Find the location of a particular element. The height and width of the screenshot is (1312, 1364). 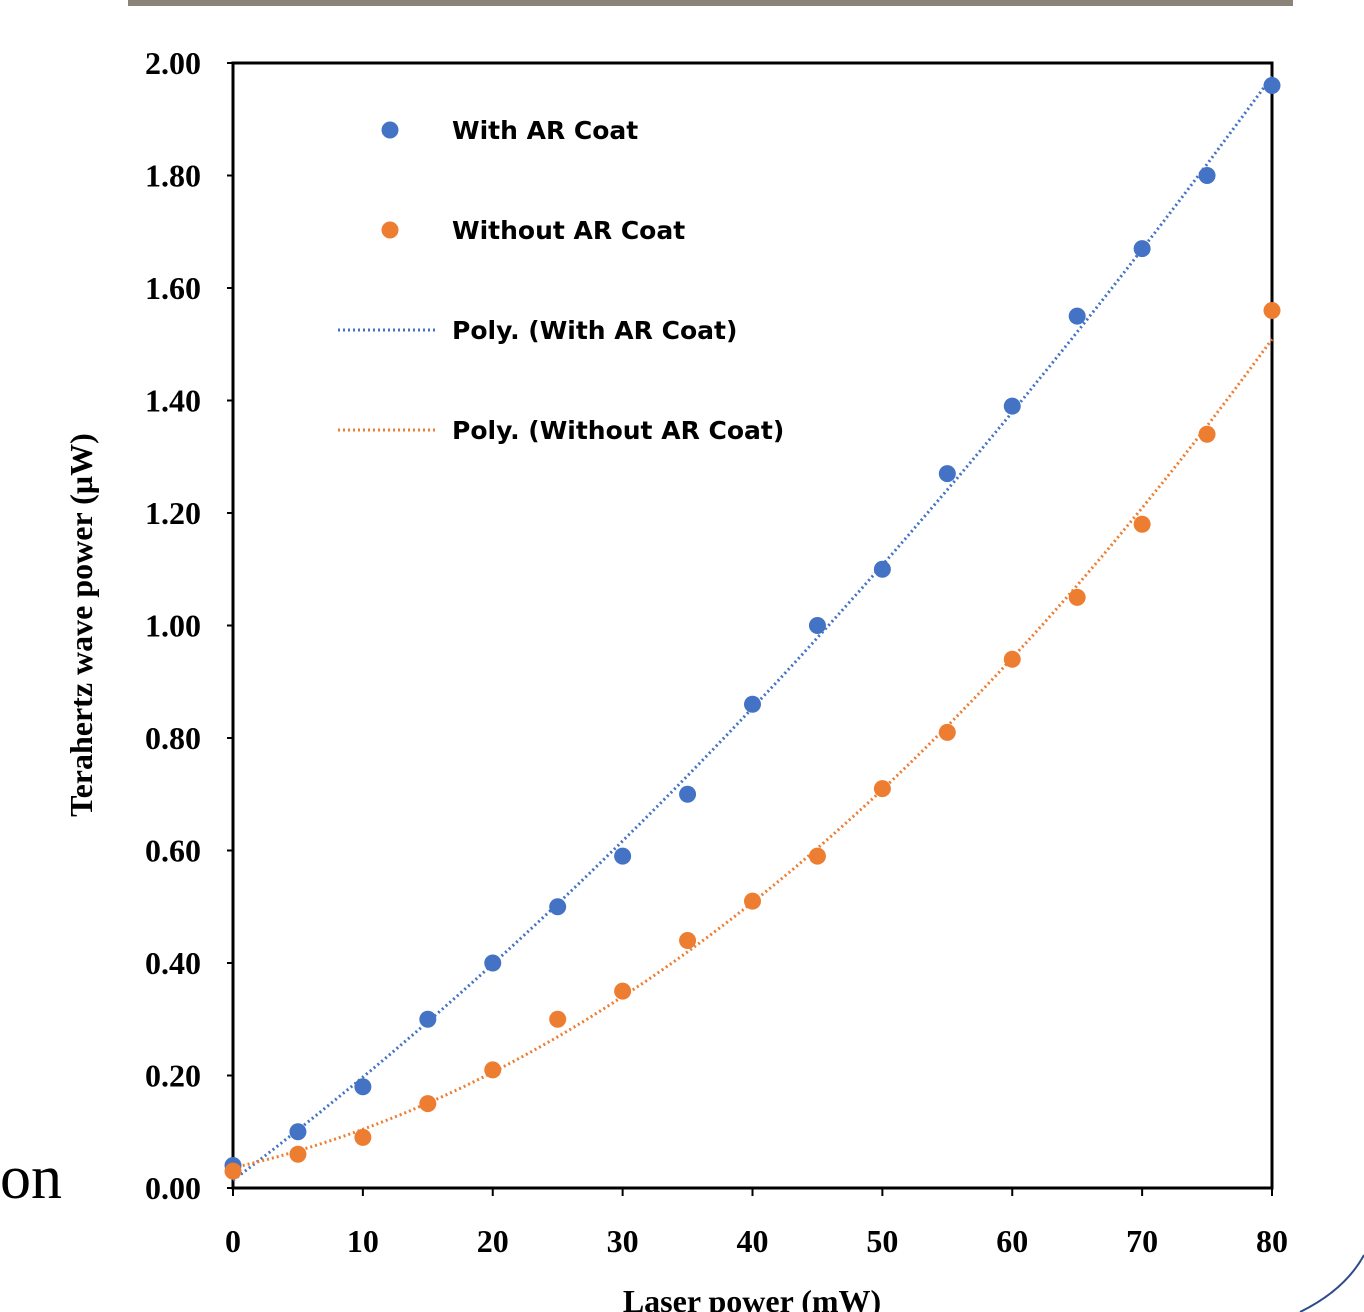

x-tick-label: 30 is located at coordinates (623, 1241).